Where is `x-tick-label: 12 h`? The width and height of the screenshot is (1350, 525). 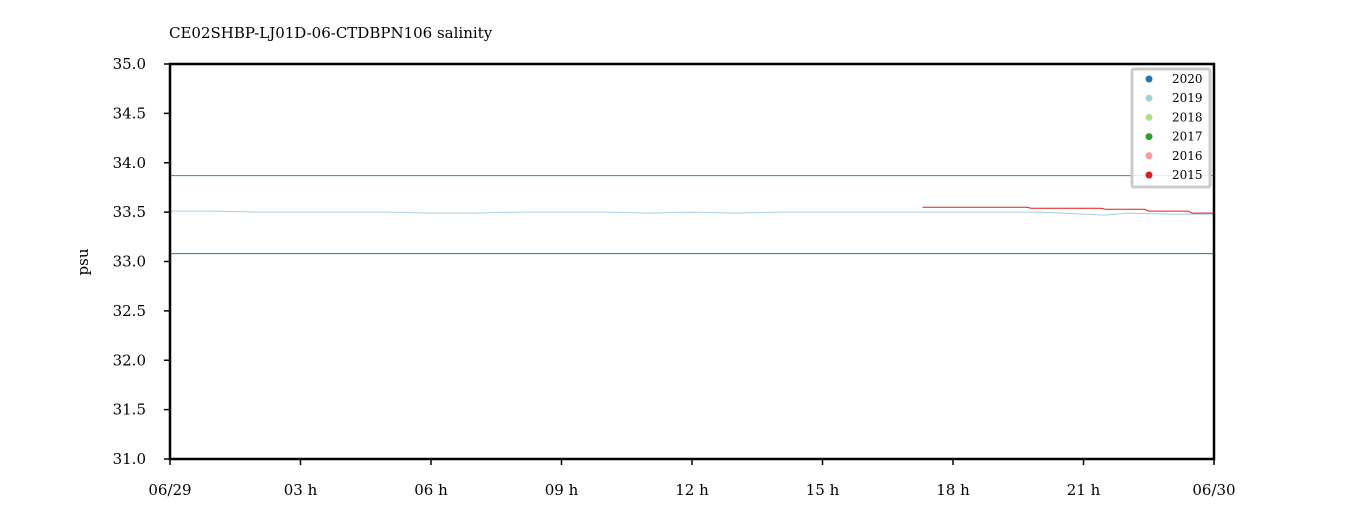
x-tick-label: 12 h is located at coordinates (692, 490).